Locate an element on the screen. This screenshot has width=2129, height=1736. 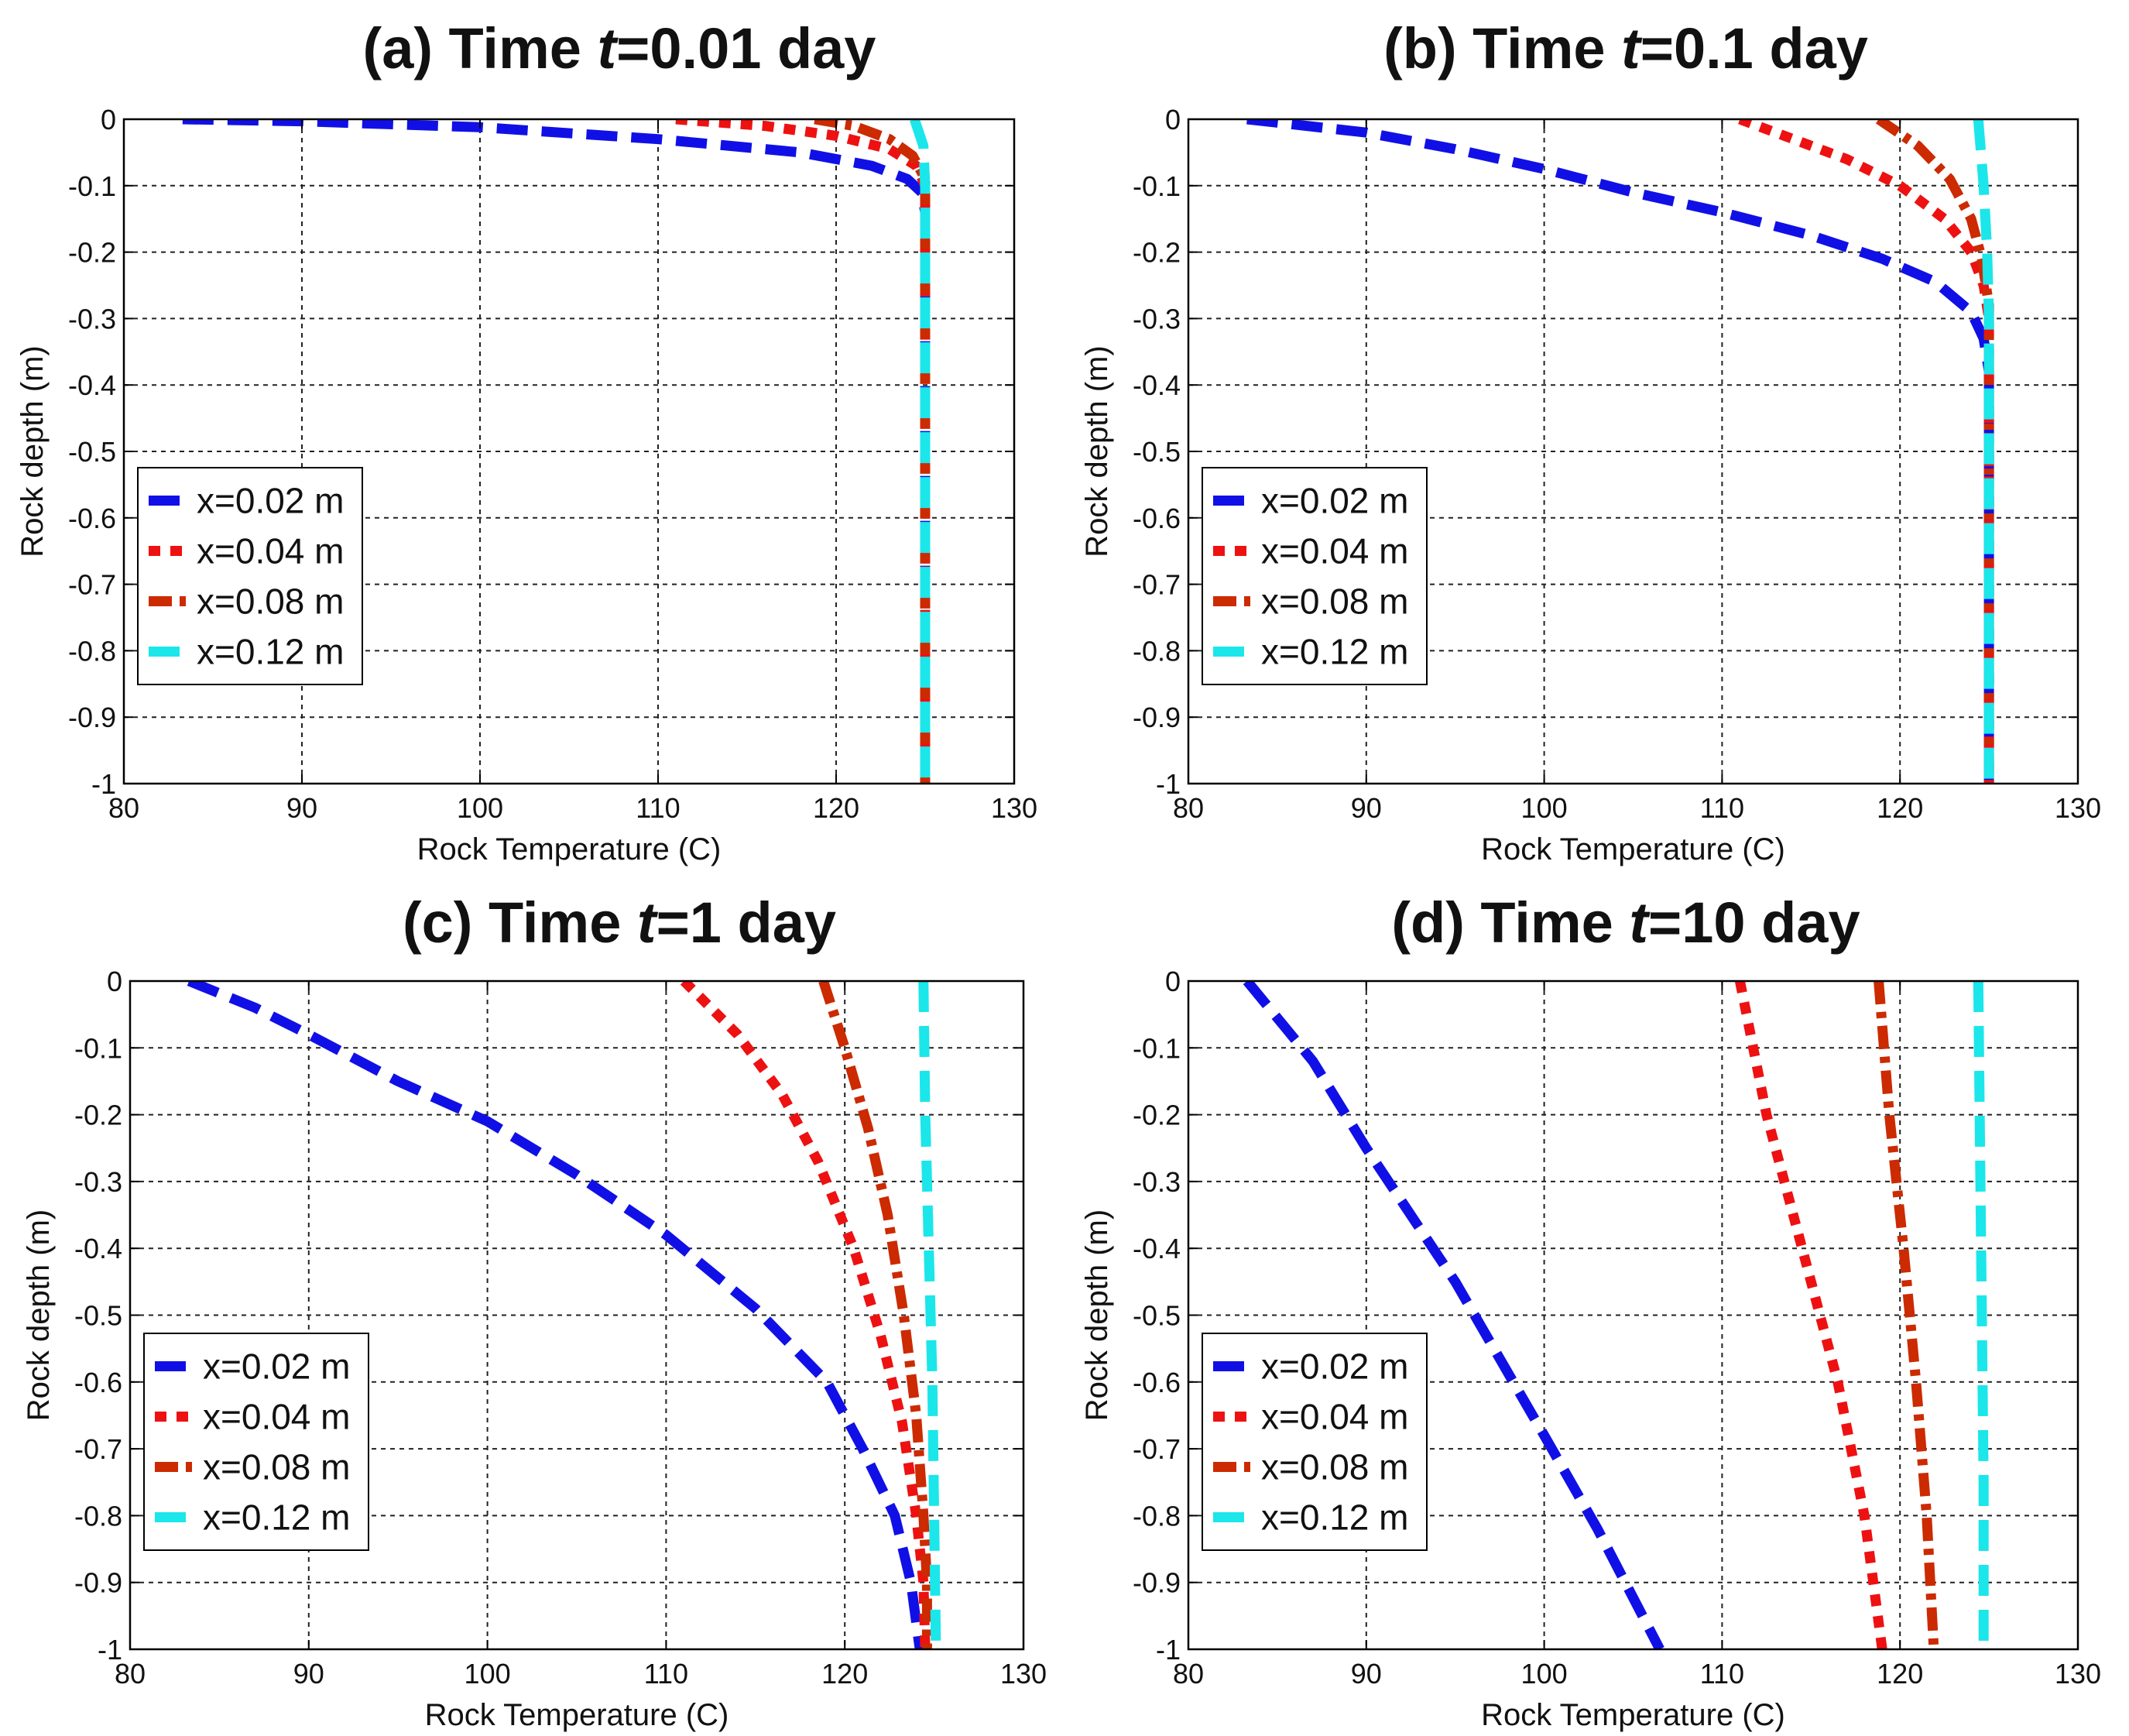
x-axis-label: Rock Temperature (C) is located at coordinates (1633, 1715).